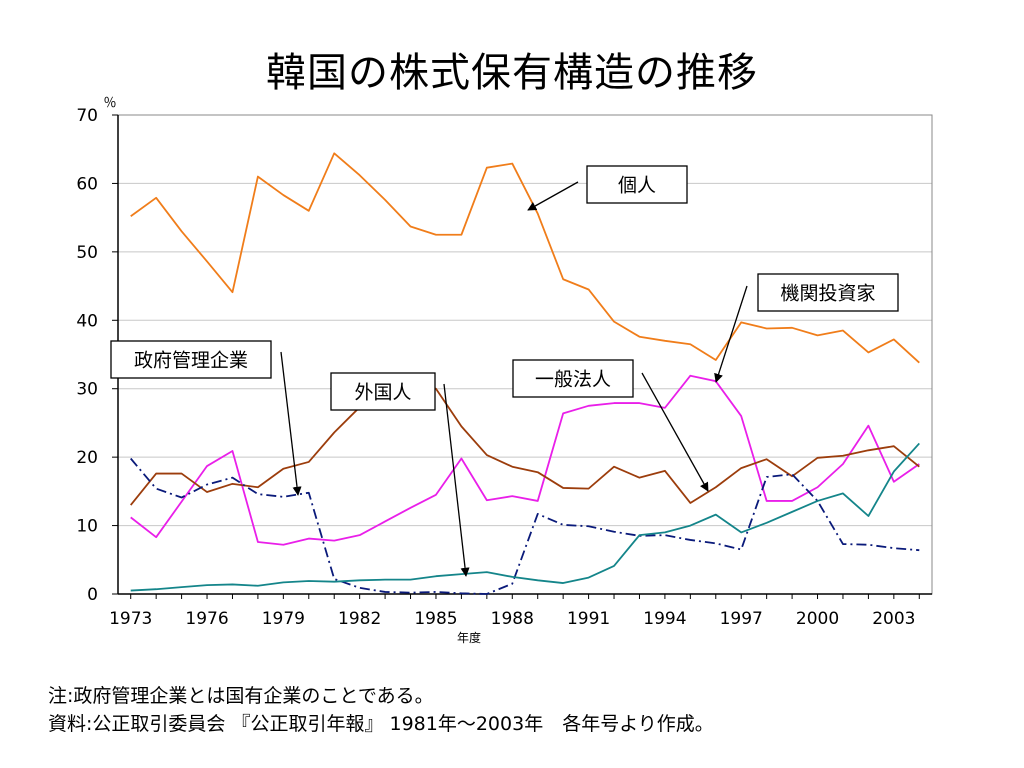  What do you see at coordinates (87, 184) in the screenshot?
I see `y-tick-label: 60` at bounding box center [87, 184].